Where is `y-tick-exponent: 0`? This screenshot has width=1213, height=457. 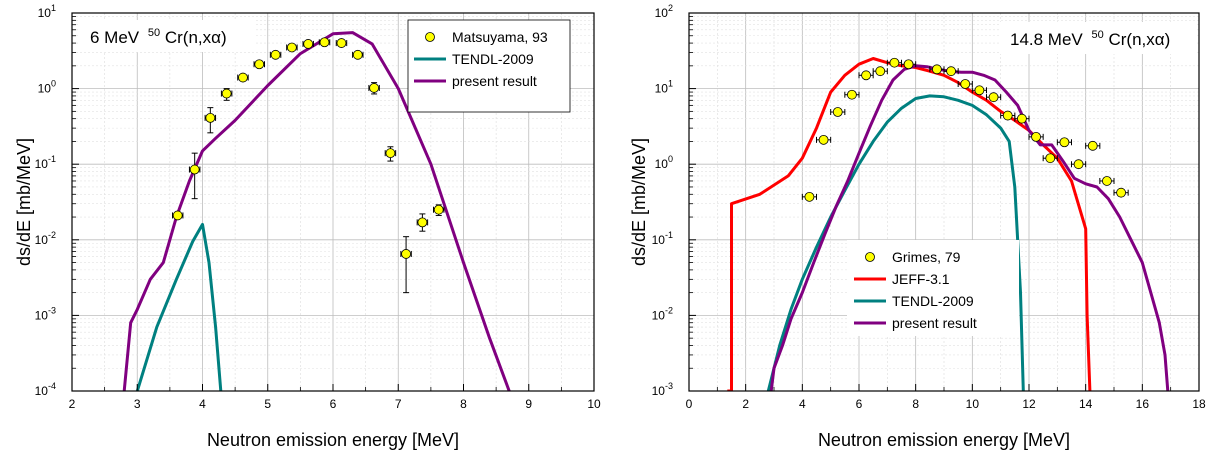
y-tick-exponent: 0 is located at coordinates (670, 159).